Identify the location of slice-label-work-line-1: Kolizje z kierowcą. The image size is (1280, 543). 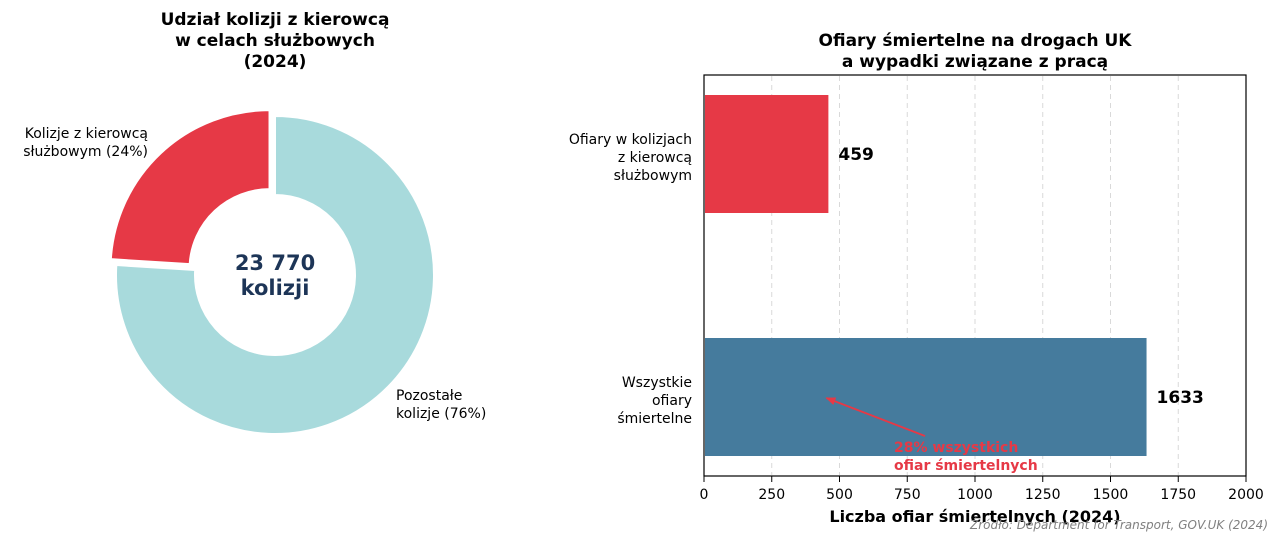
(86, 134).